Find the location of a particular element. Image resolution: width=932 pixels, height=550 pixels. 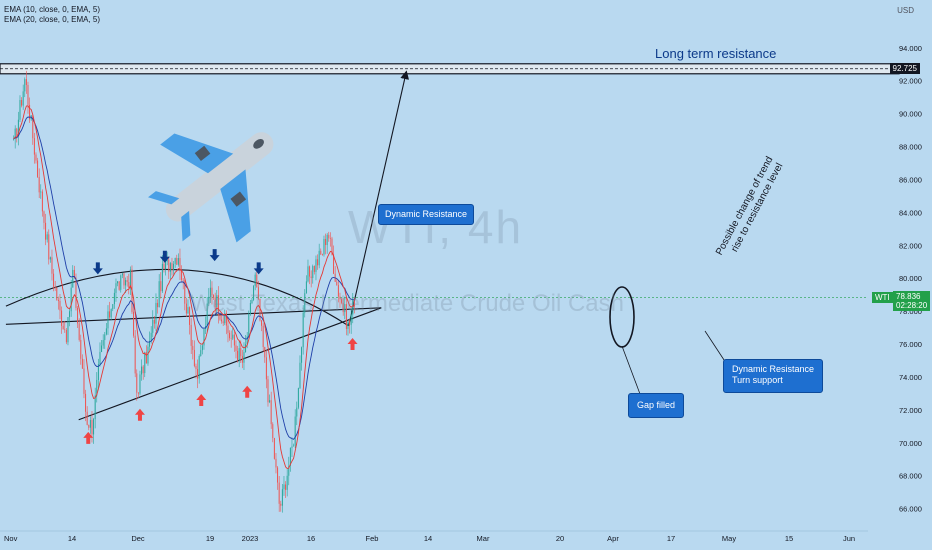

dynamic-resistance-box: Dynamic Resistance is located at coordinates (426, 214).